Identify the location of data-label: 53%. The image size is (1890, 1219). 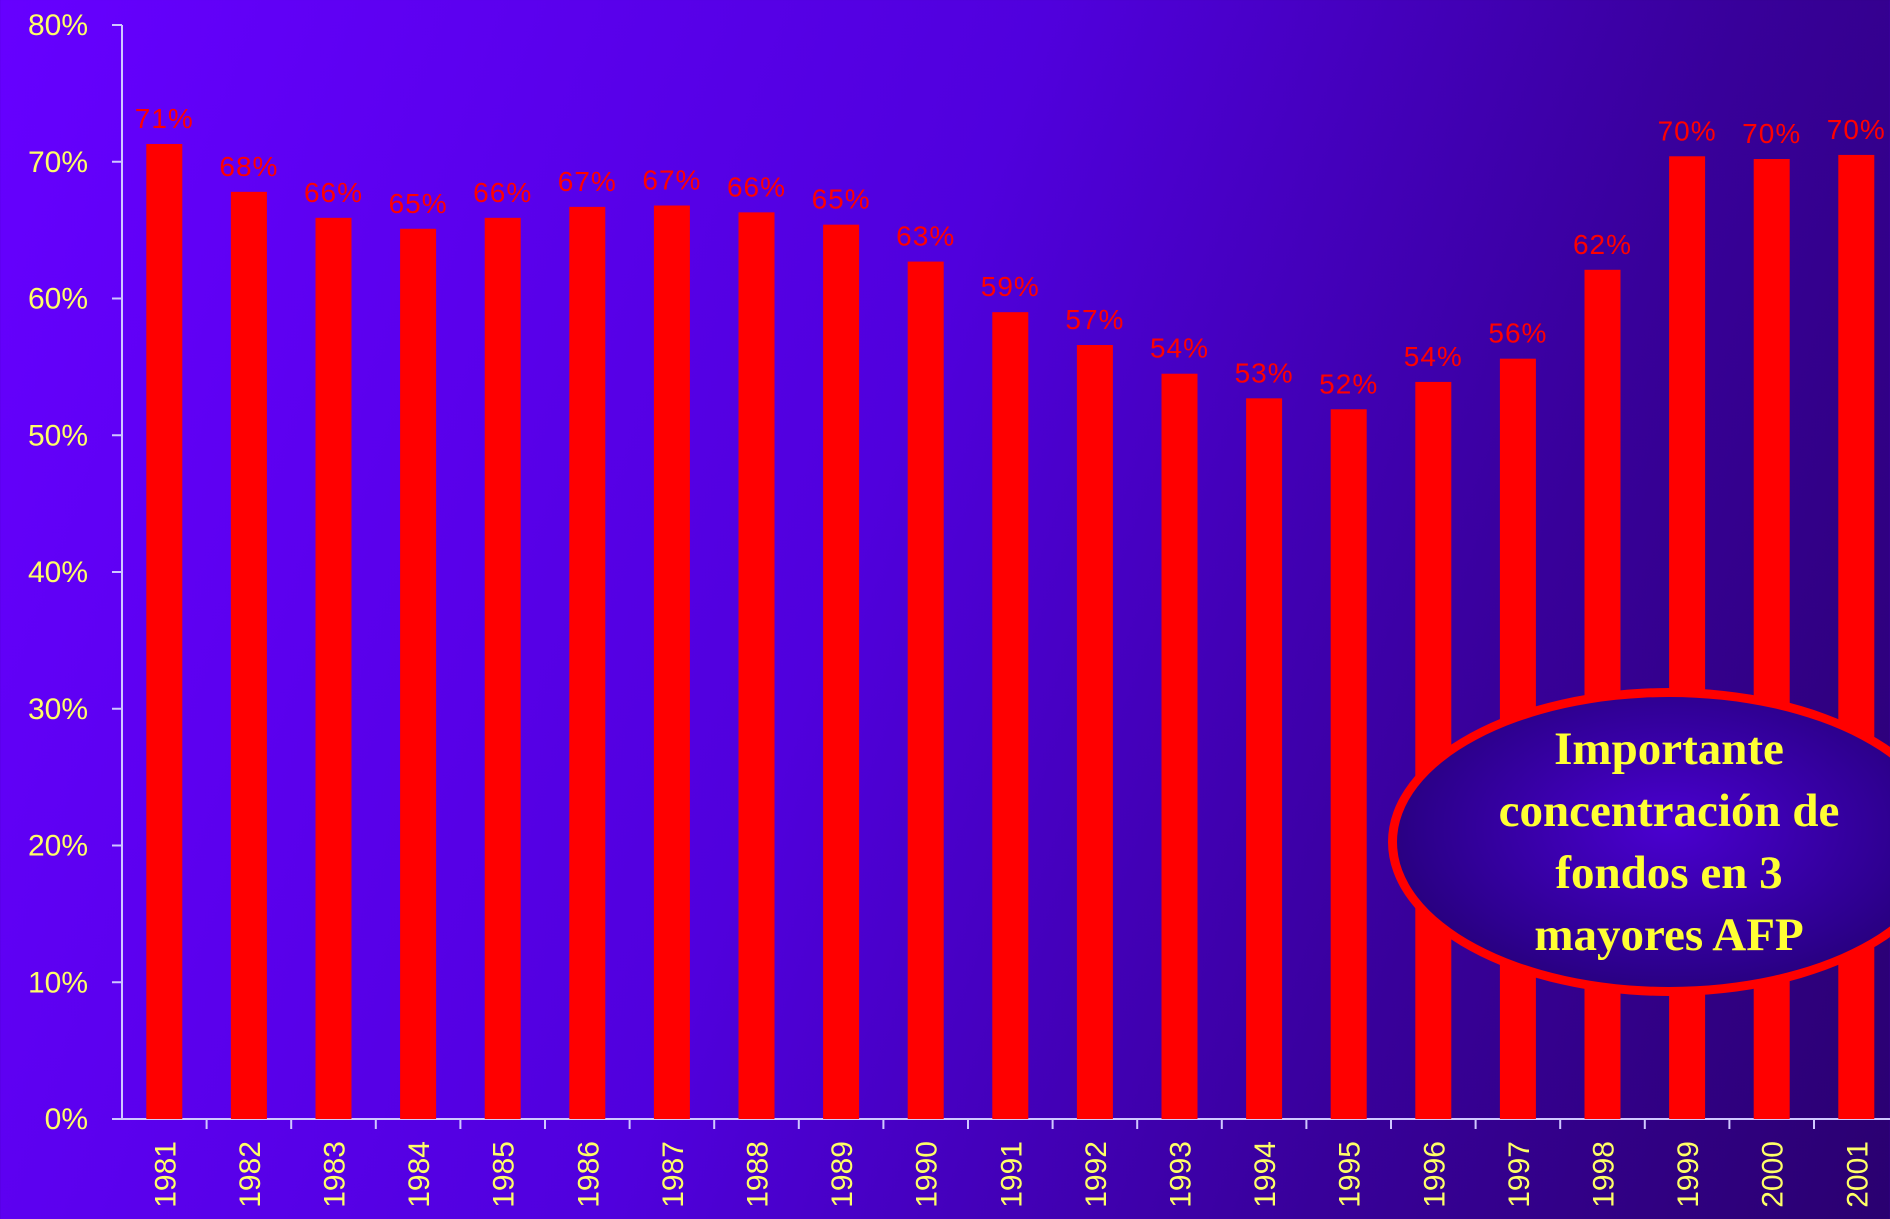
(1264, 372).